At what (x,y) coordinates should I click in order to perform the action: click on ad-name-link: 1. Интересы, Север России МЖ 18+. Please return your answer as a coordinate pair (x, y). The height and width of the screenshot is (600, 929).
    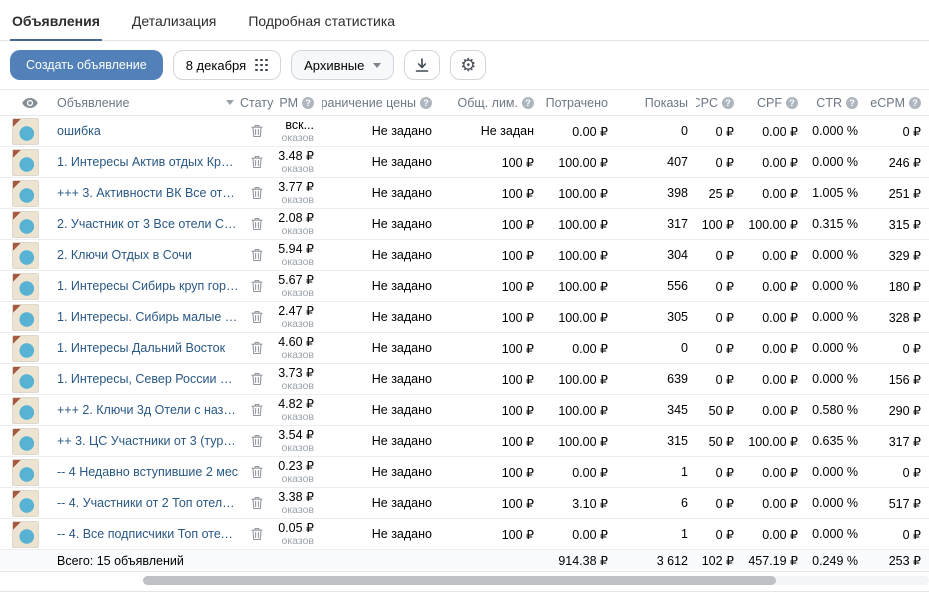
    Looking at the image, I should click on (148, 379).